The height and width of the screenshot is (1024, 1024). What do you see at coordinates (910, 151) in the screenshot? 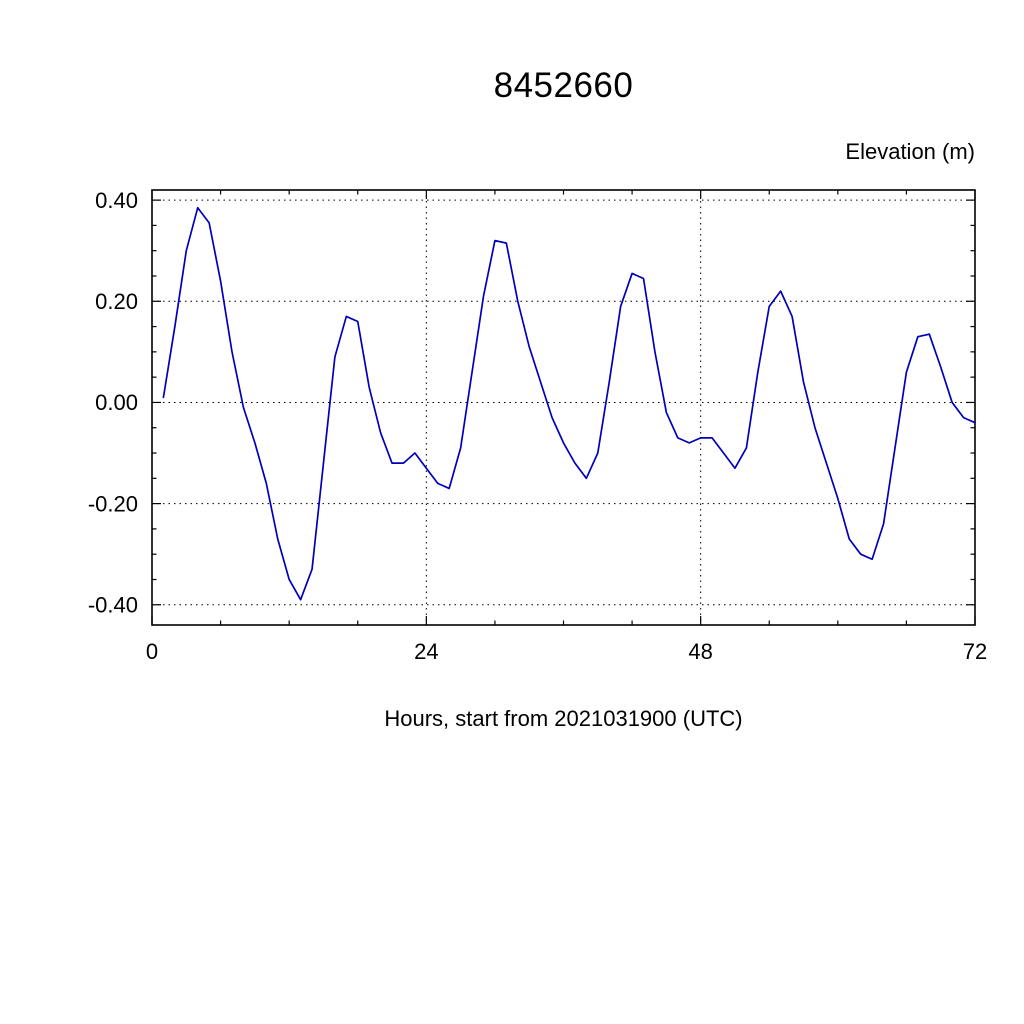
I see `y-axis-title: Elevation (m)` at bounding box center [910, 151].